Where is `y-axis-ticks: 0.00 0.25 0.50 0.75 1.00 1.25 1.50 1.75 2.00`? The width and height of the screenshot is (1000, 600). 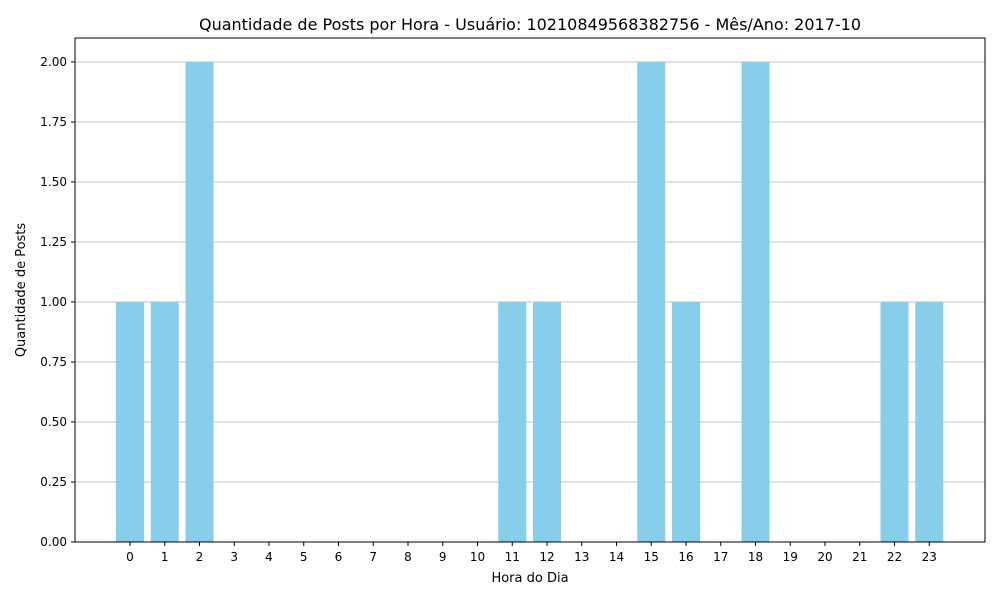 y-axis-ticks: 0.00 0.25 0.50 0.75 1.00 1.25 1.50 1.75 2.00 is located at coordinates (57, 302).